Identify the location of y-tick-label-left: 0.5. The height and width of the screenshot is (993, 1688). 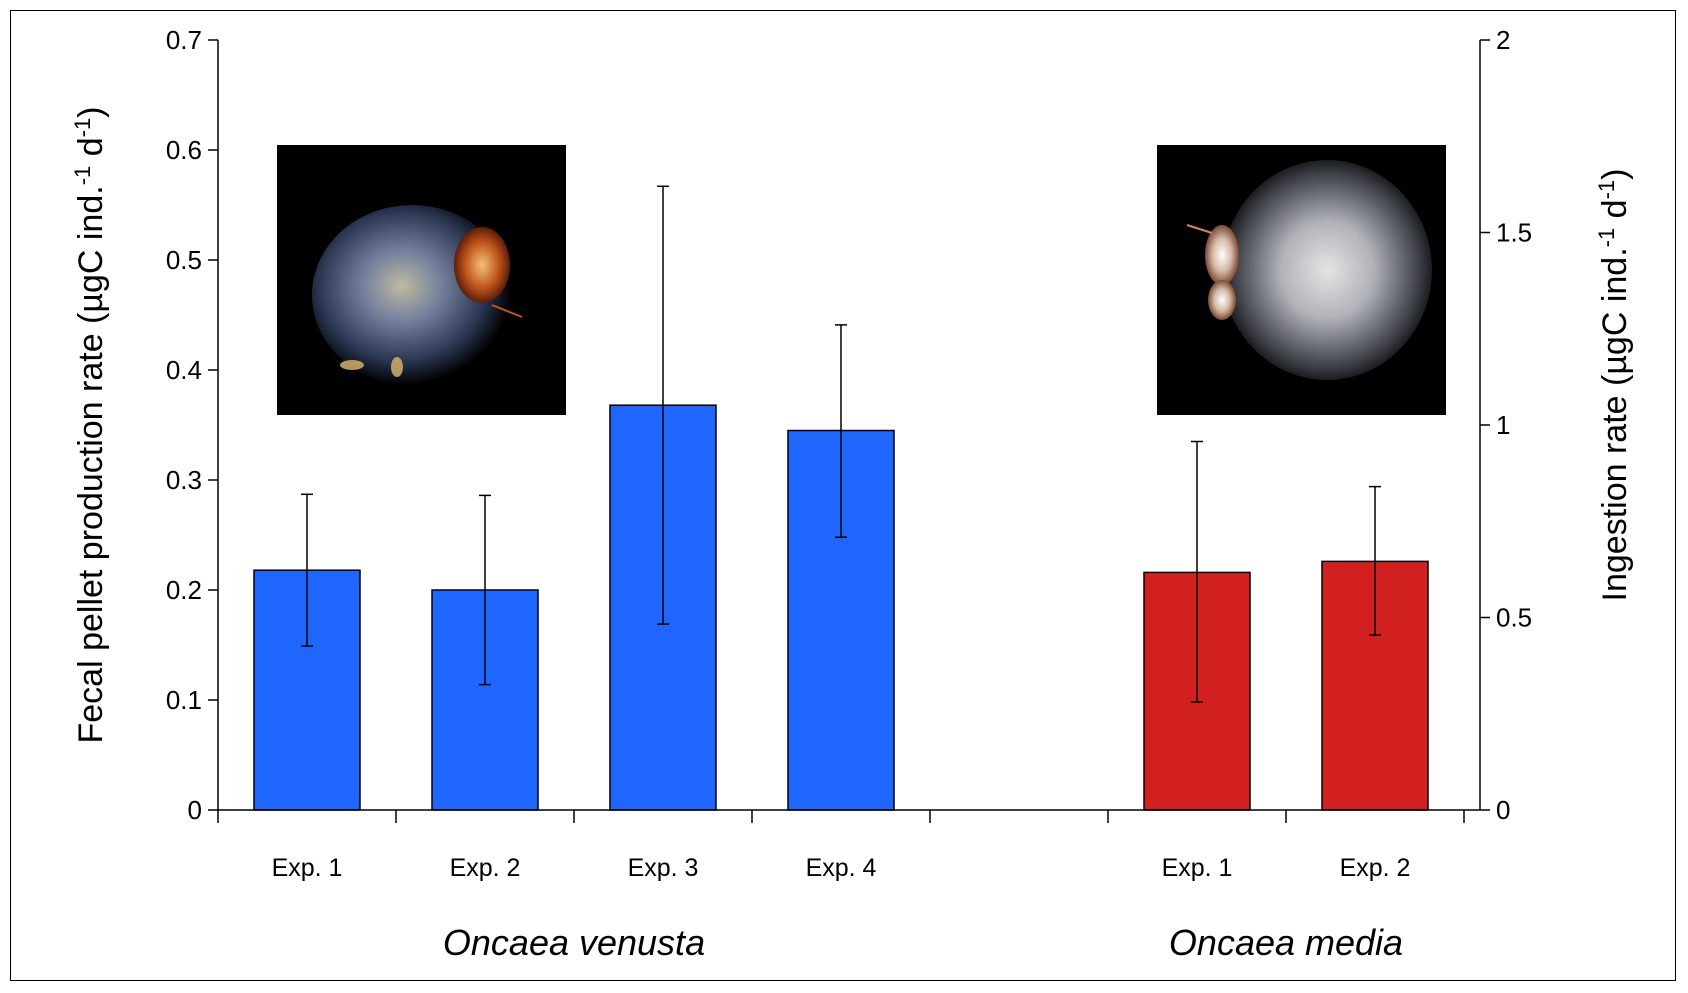
(184, 260).